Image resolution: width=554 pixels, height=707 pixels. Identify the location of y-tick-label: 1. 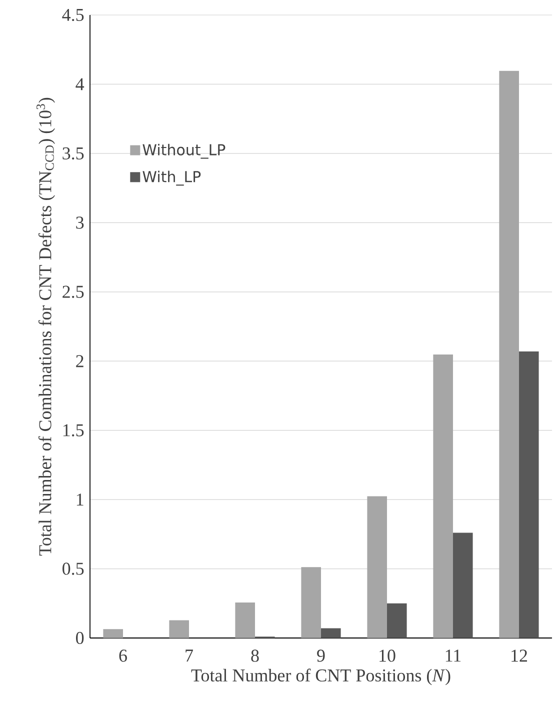
(80, 500).